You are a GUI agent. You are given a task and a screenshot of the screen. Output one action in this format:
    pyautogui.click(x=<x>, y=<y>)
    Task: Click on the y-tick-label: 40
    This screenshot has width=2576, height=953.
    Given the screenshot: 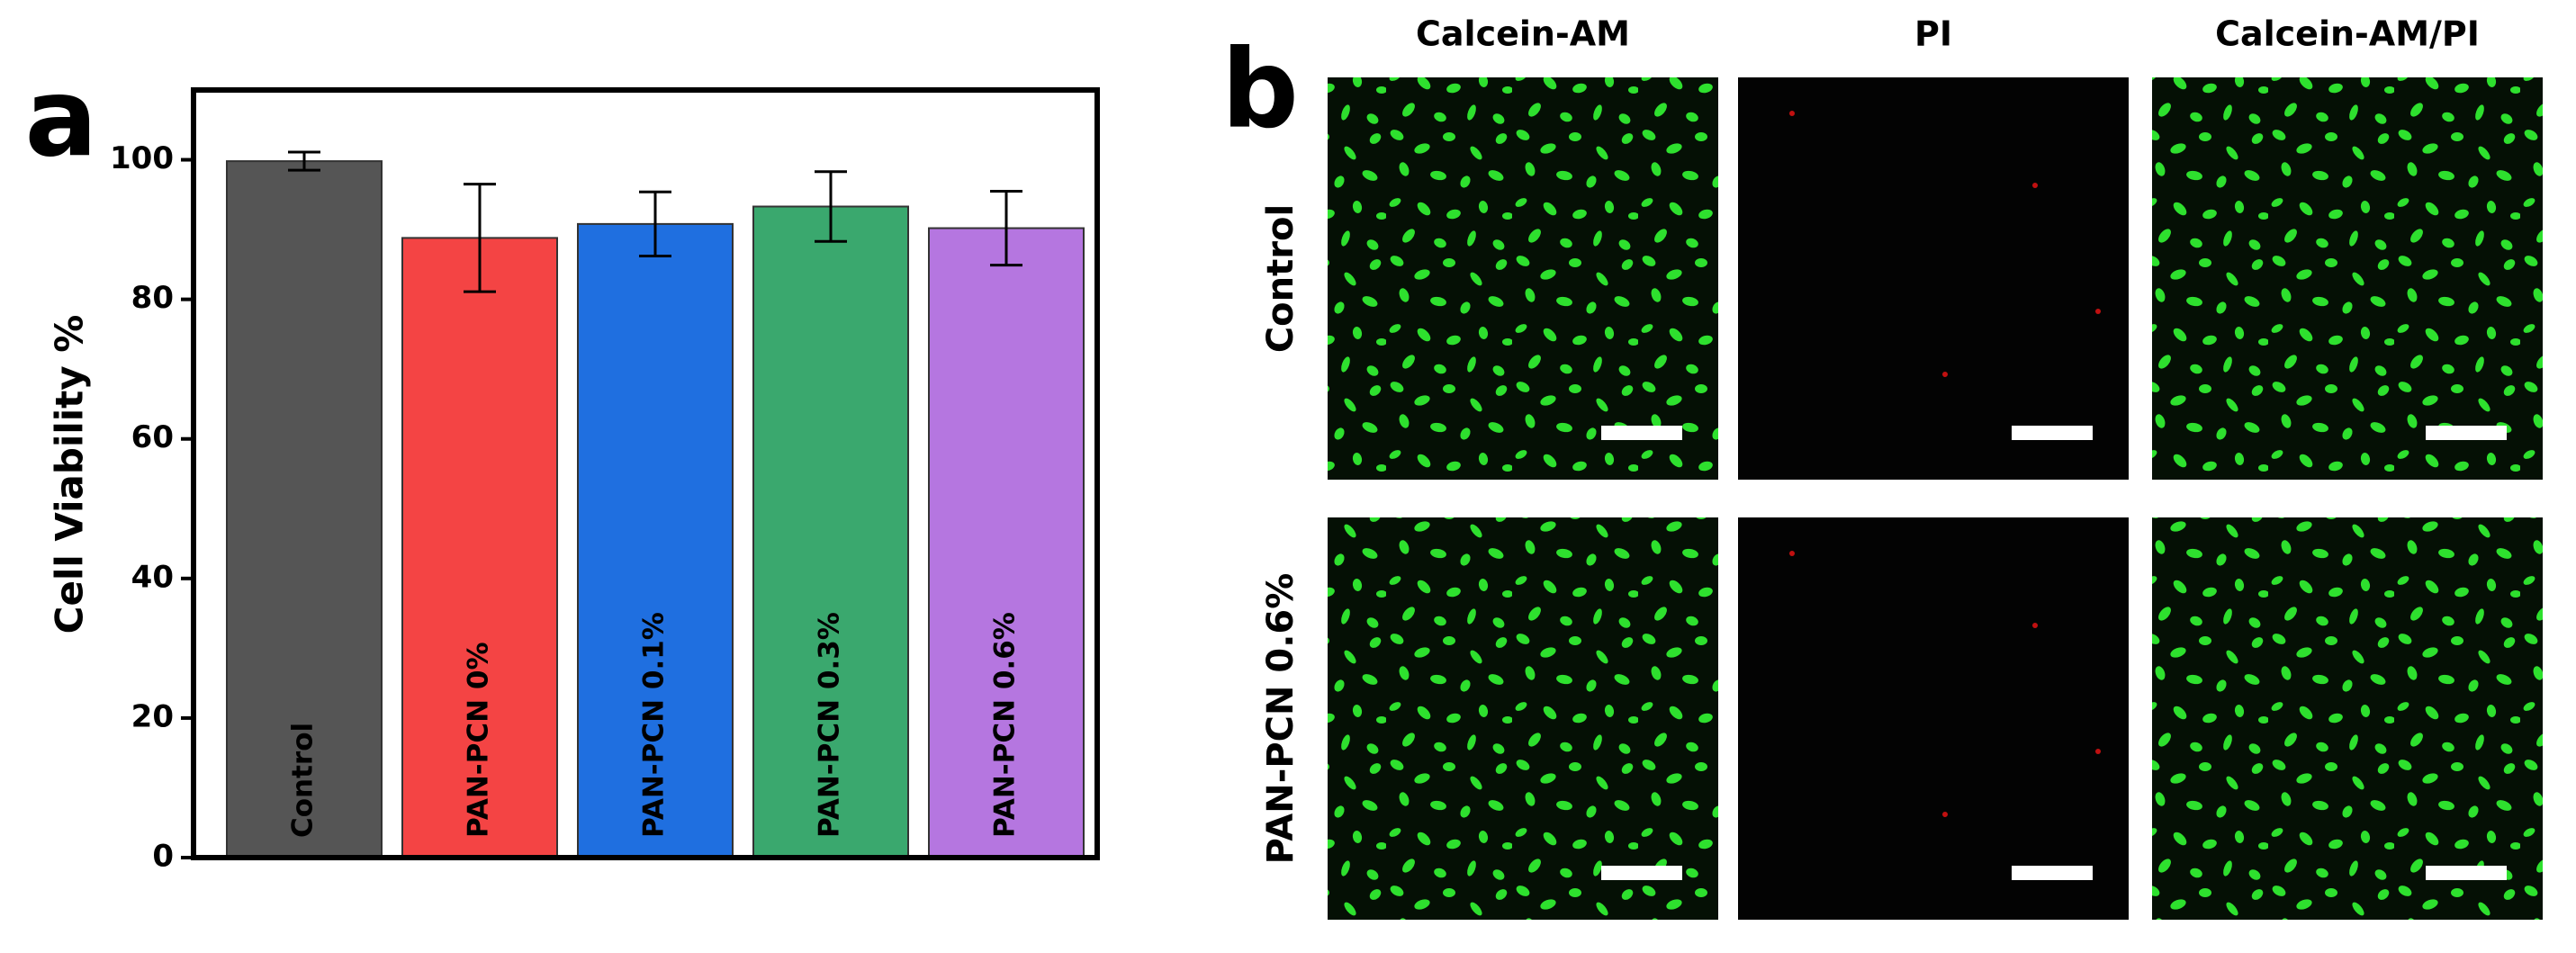 What is the action you would take?
    pyautogui.click(x=152, y=577)
    